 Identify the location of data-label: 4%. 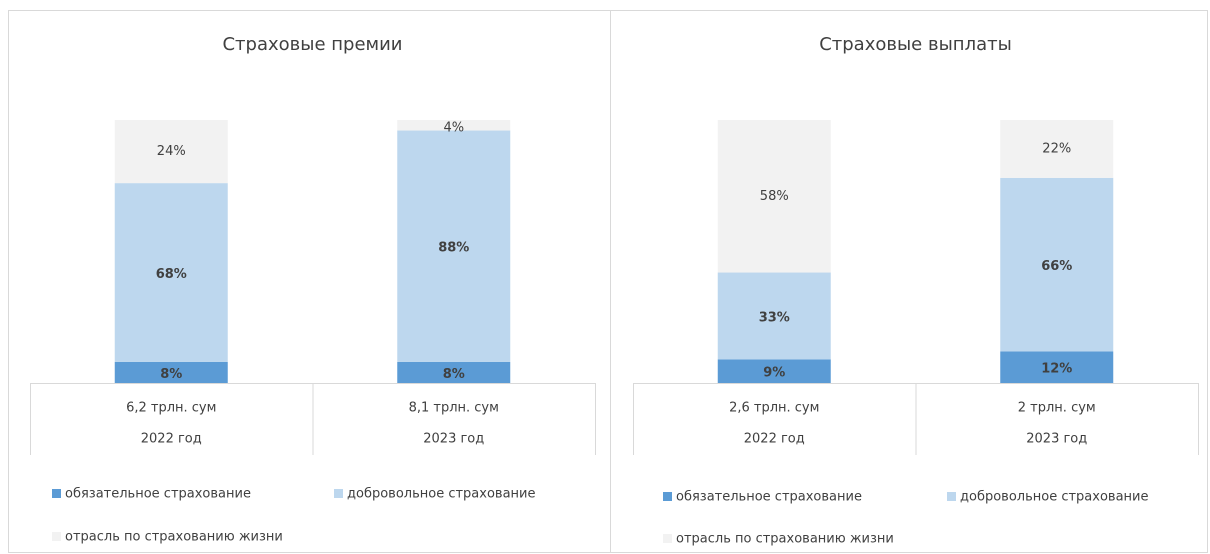
(453, 128).